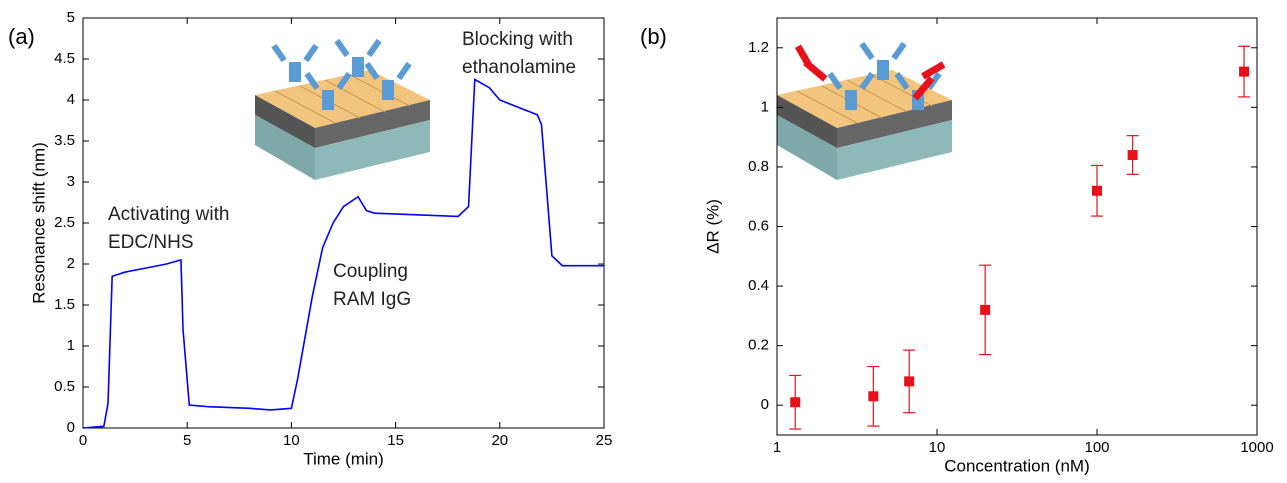 The height and width of the screenshot is (483, 1287). What do you see at coordinates (370, 271) in the screenshot?
I see `annotation: Coupling` at bounding box center [370, 271].